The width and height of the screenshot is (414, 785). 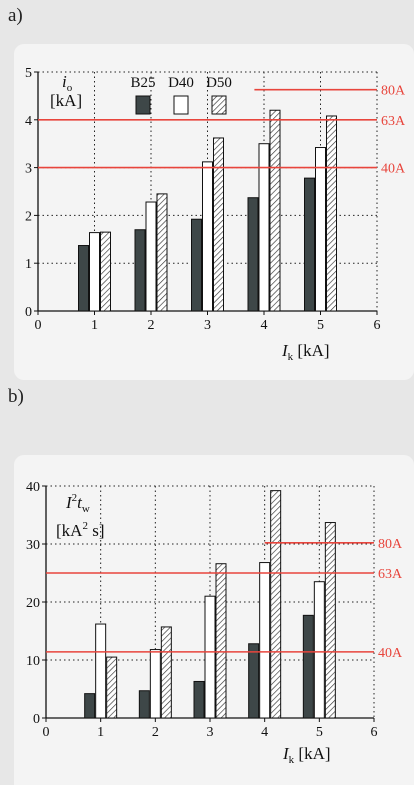 What do you see at coordinates (67, 83) in the screenshot?
I see `y-axis-label: io` at bounding box center [67, 83].